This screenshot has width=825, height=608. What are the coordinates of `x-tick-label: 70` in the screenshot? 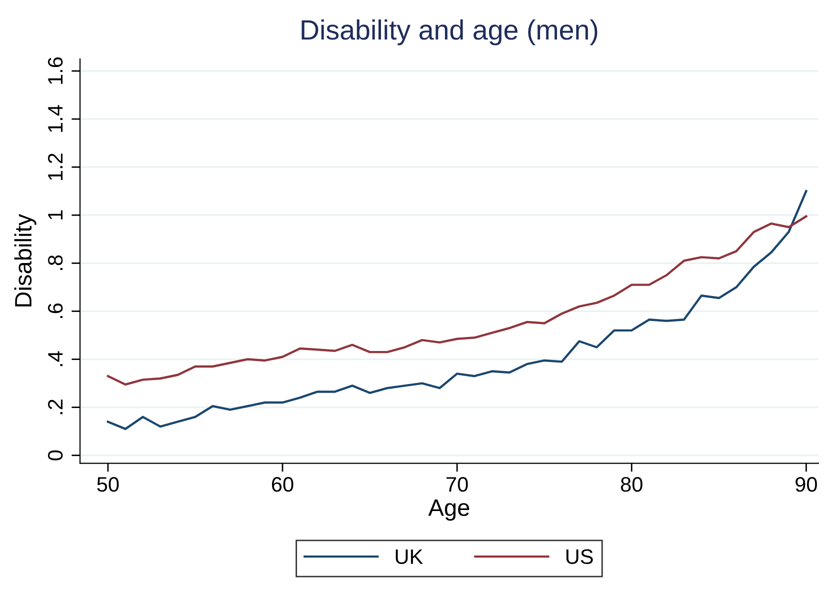 It's located at (457, 484).